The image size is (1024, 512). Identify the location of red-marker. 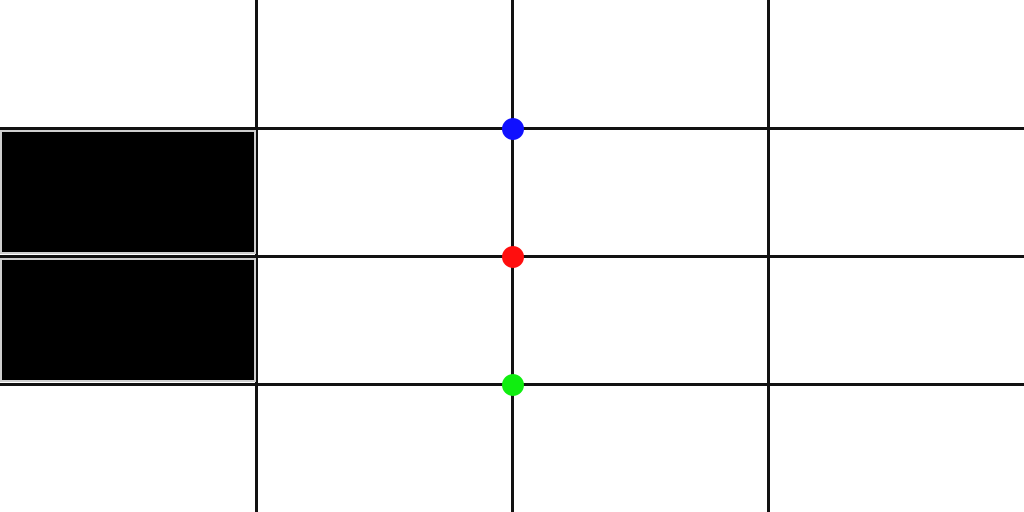
(513, 257).